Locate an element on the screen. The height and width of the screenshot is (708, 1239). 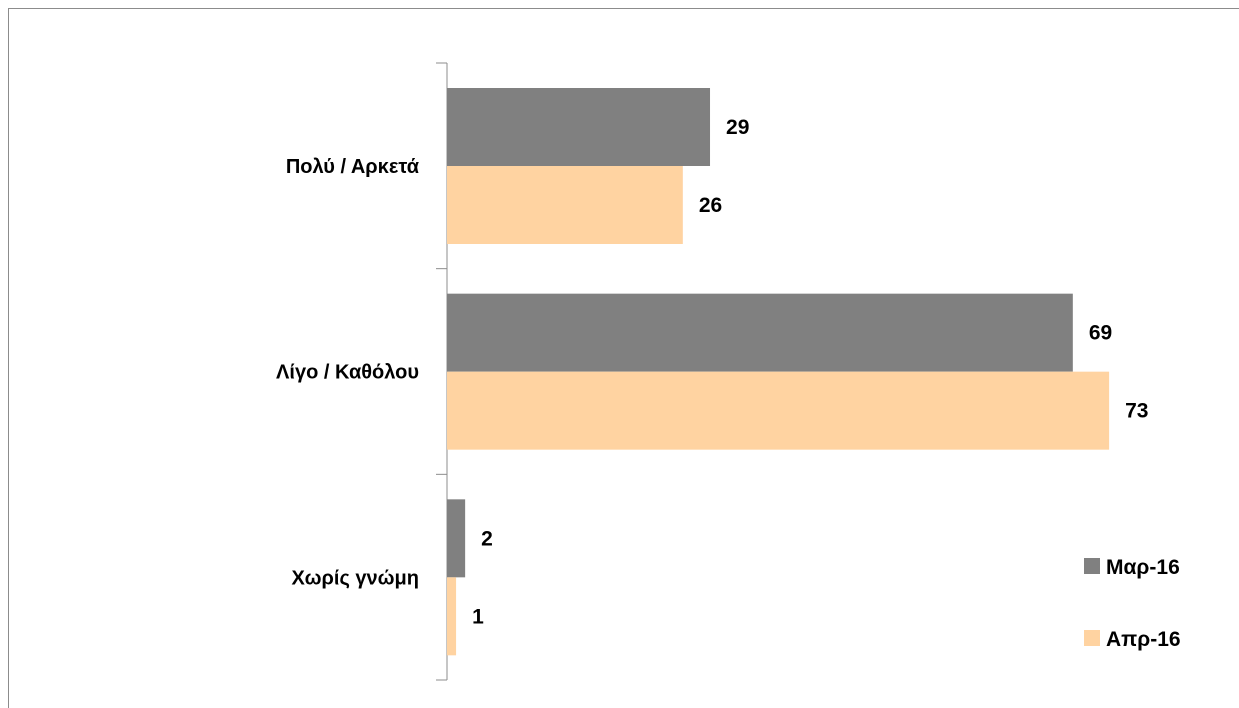
category-axis is located at coordinates (442, 371).